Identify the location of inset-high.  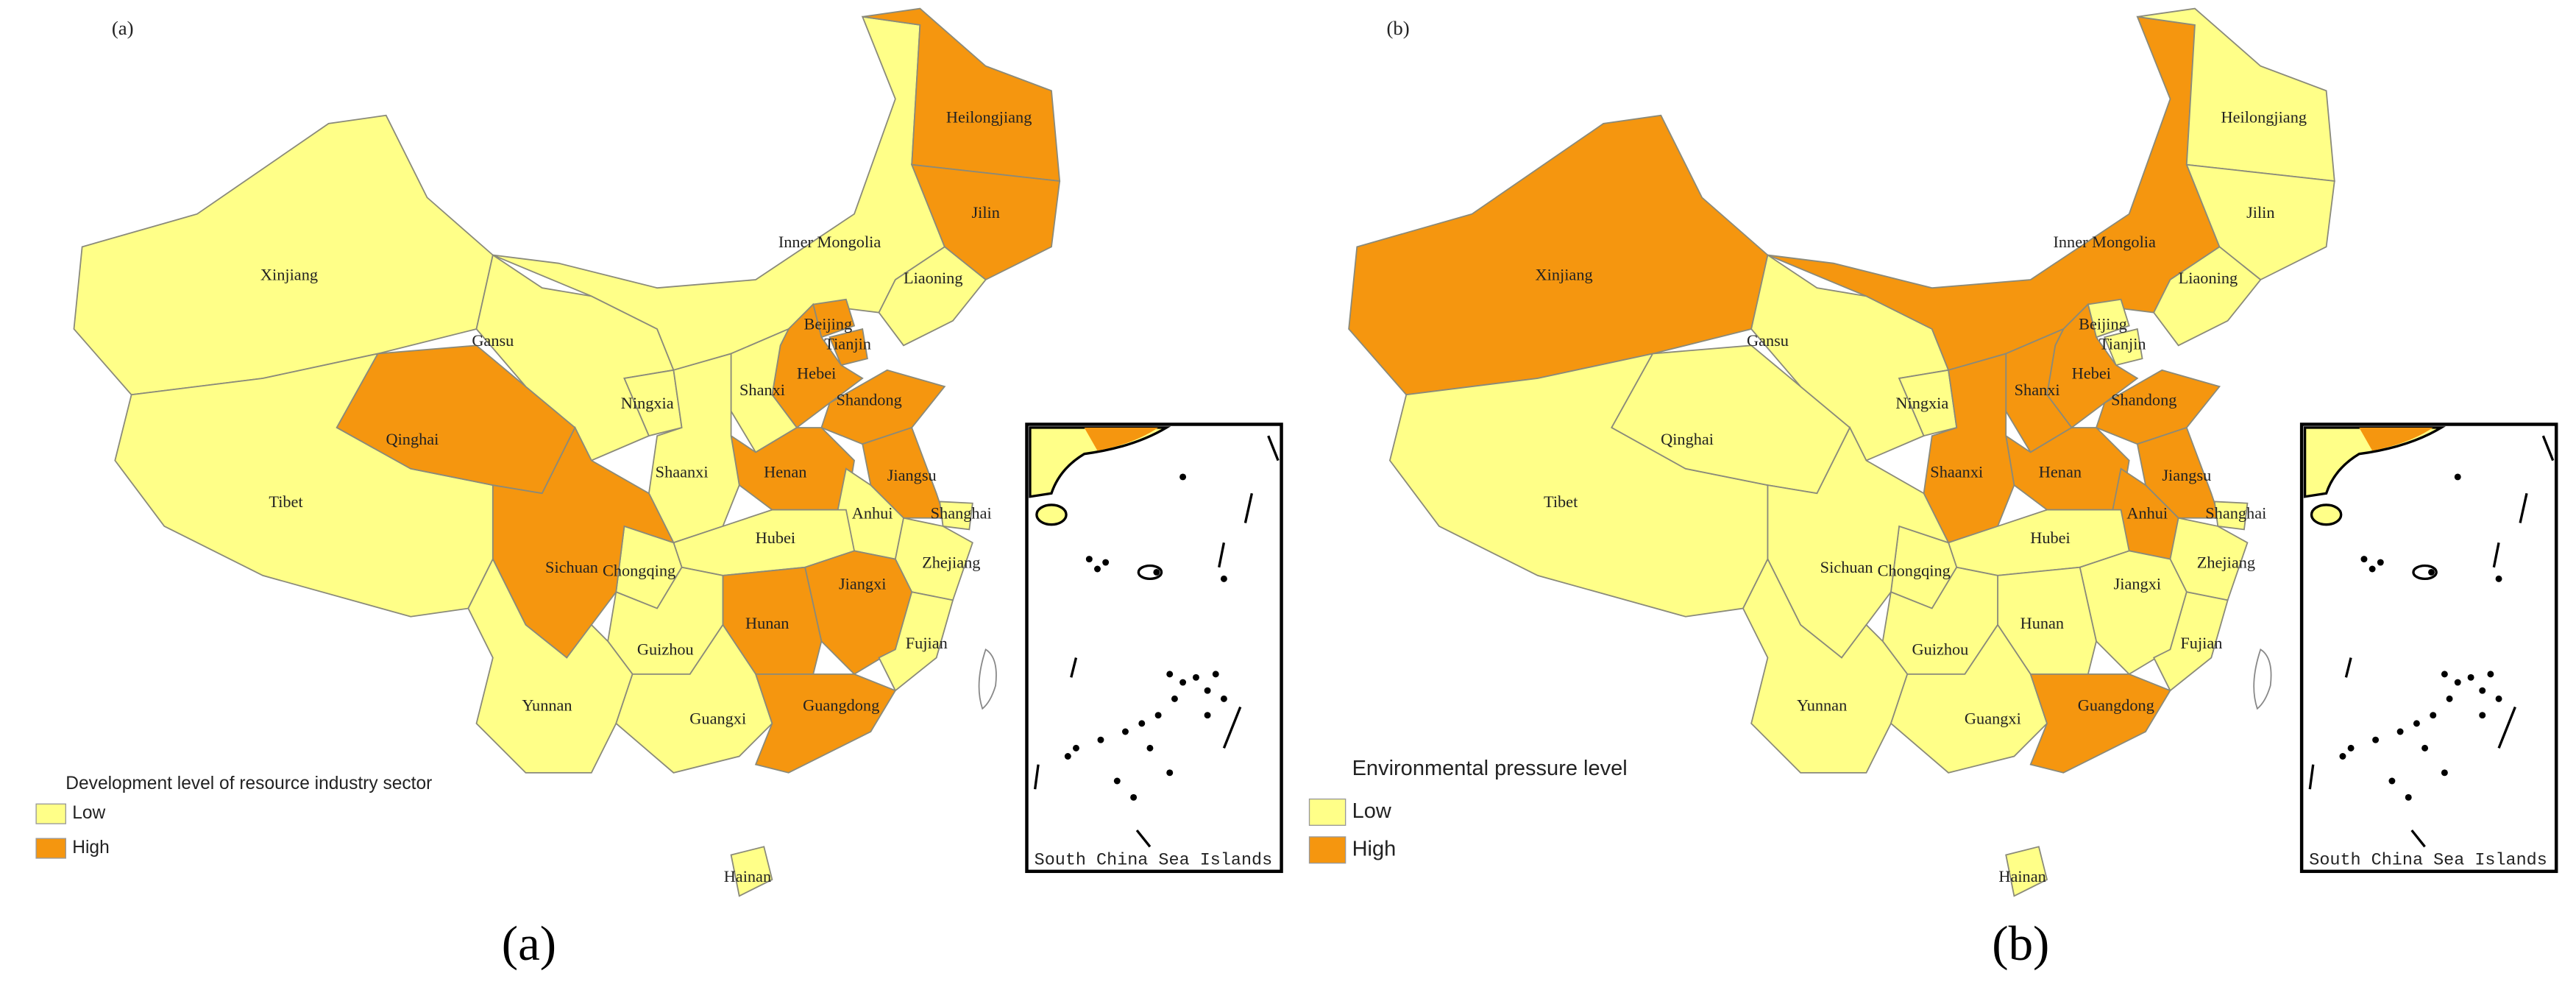
(1121, 439).